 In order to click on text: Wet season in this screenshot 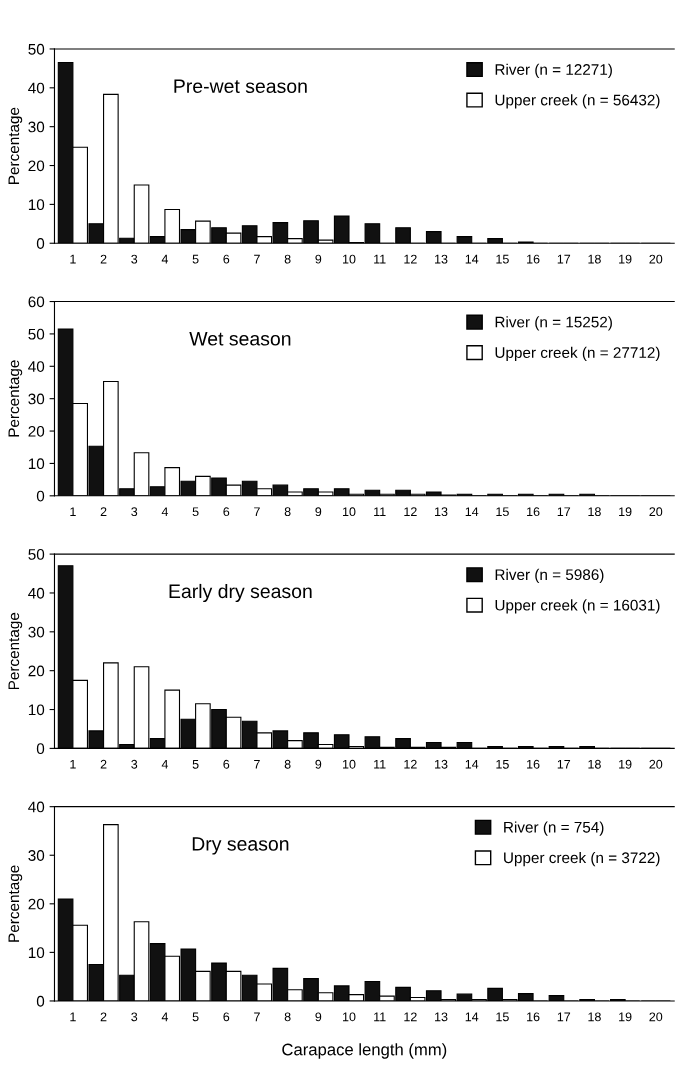, I will do `click(240, 339)`.